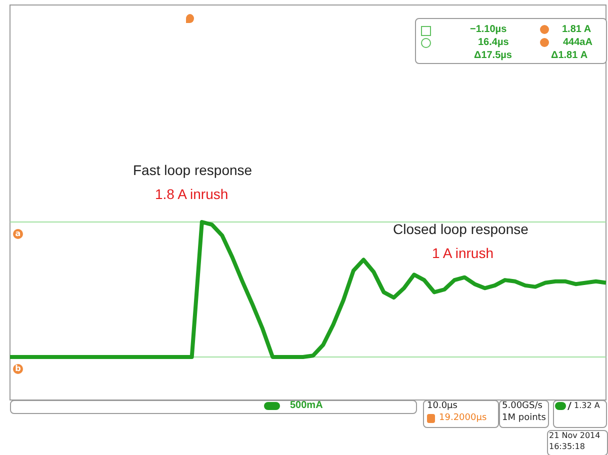  What do you see at coordinates (18, 369) in the screenshot?
I see `ref-line-label: b` at bounding box center [18, 369].